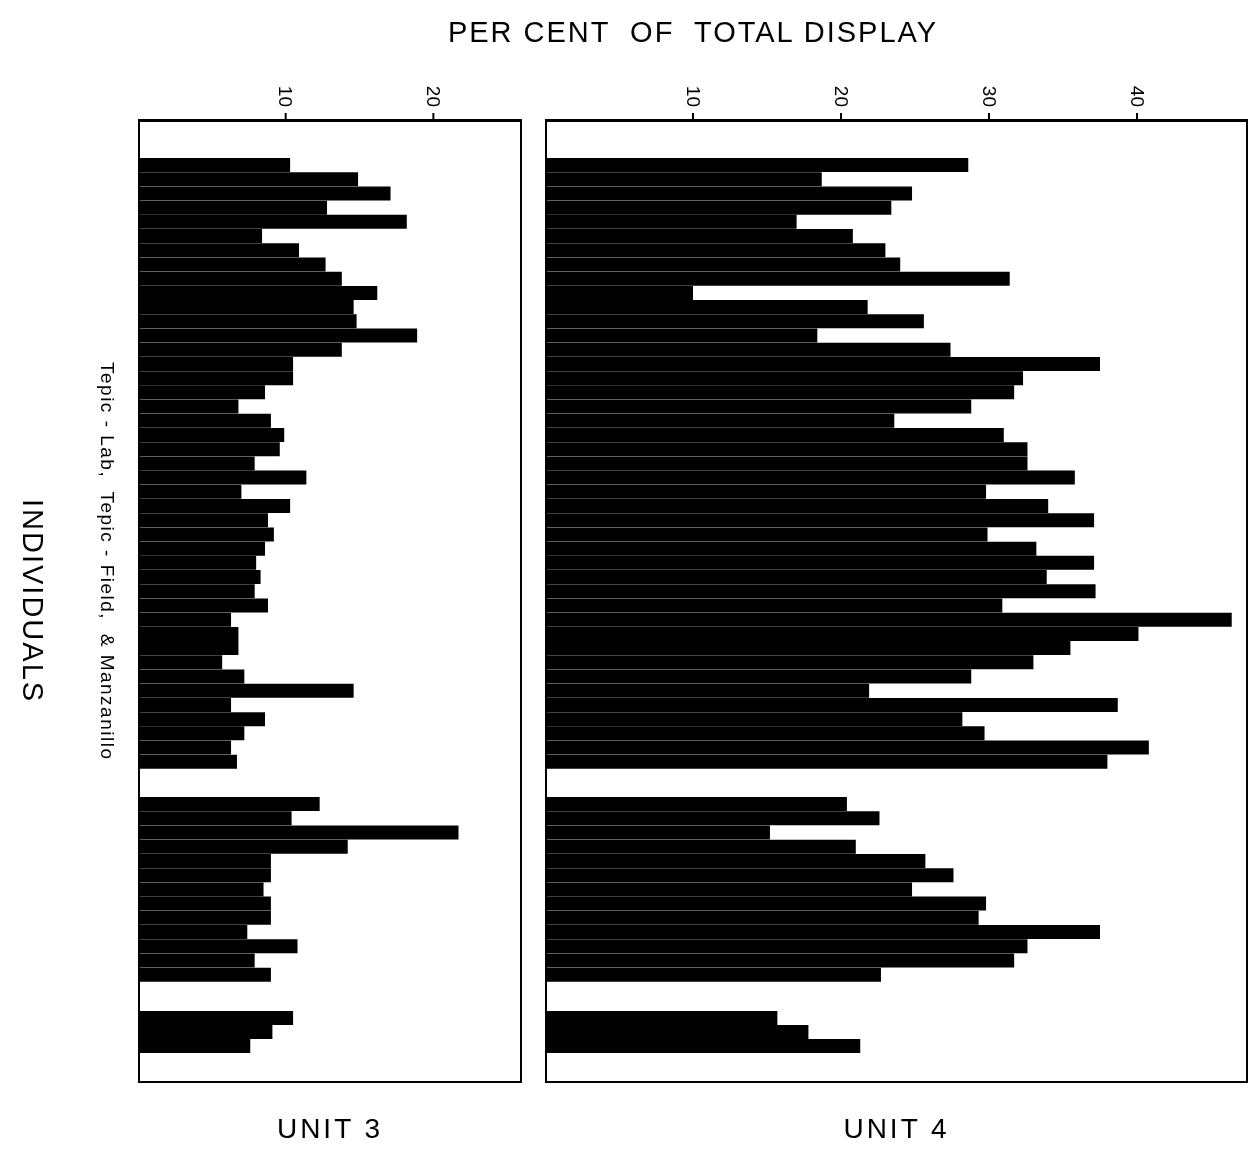  What do you see at coordinates (1137, 96) in the screenshot?
I see `x-tick-label: 40` at bounding box center [1137, 96].